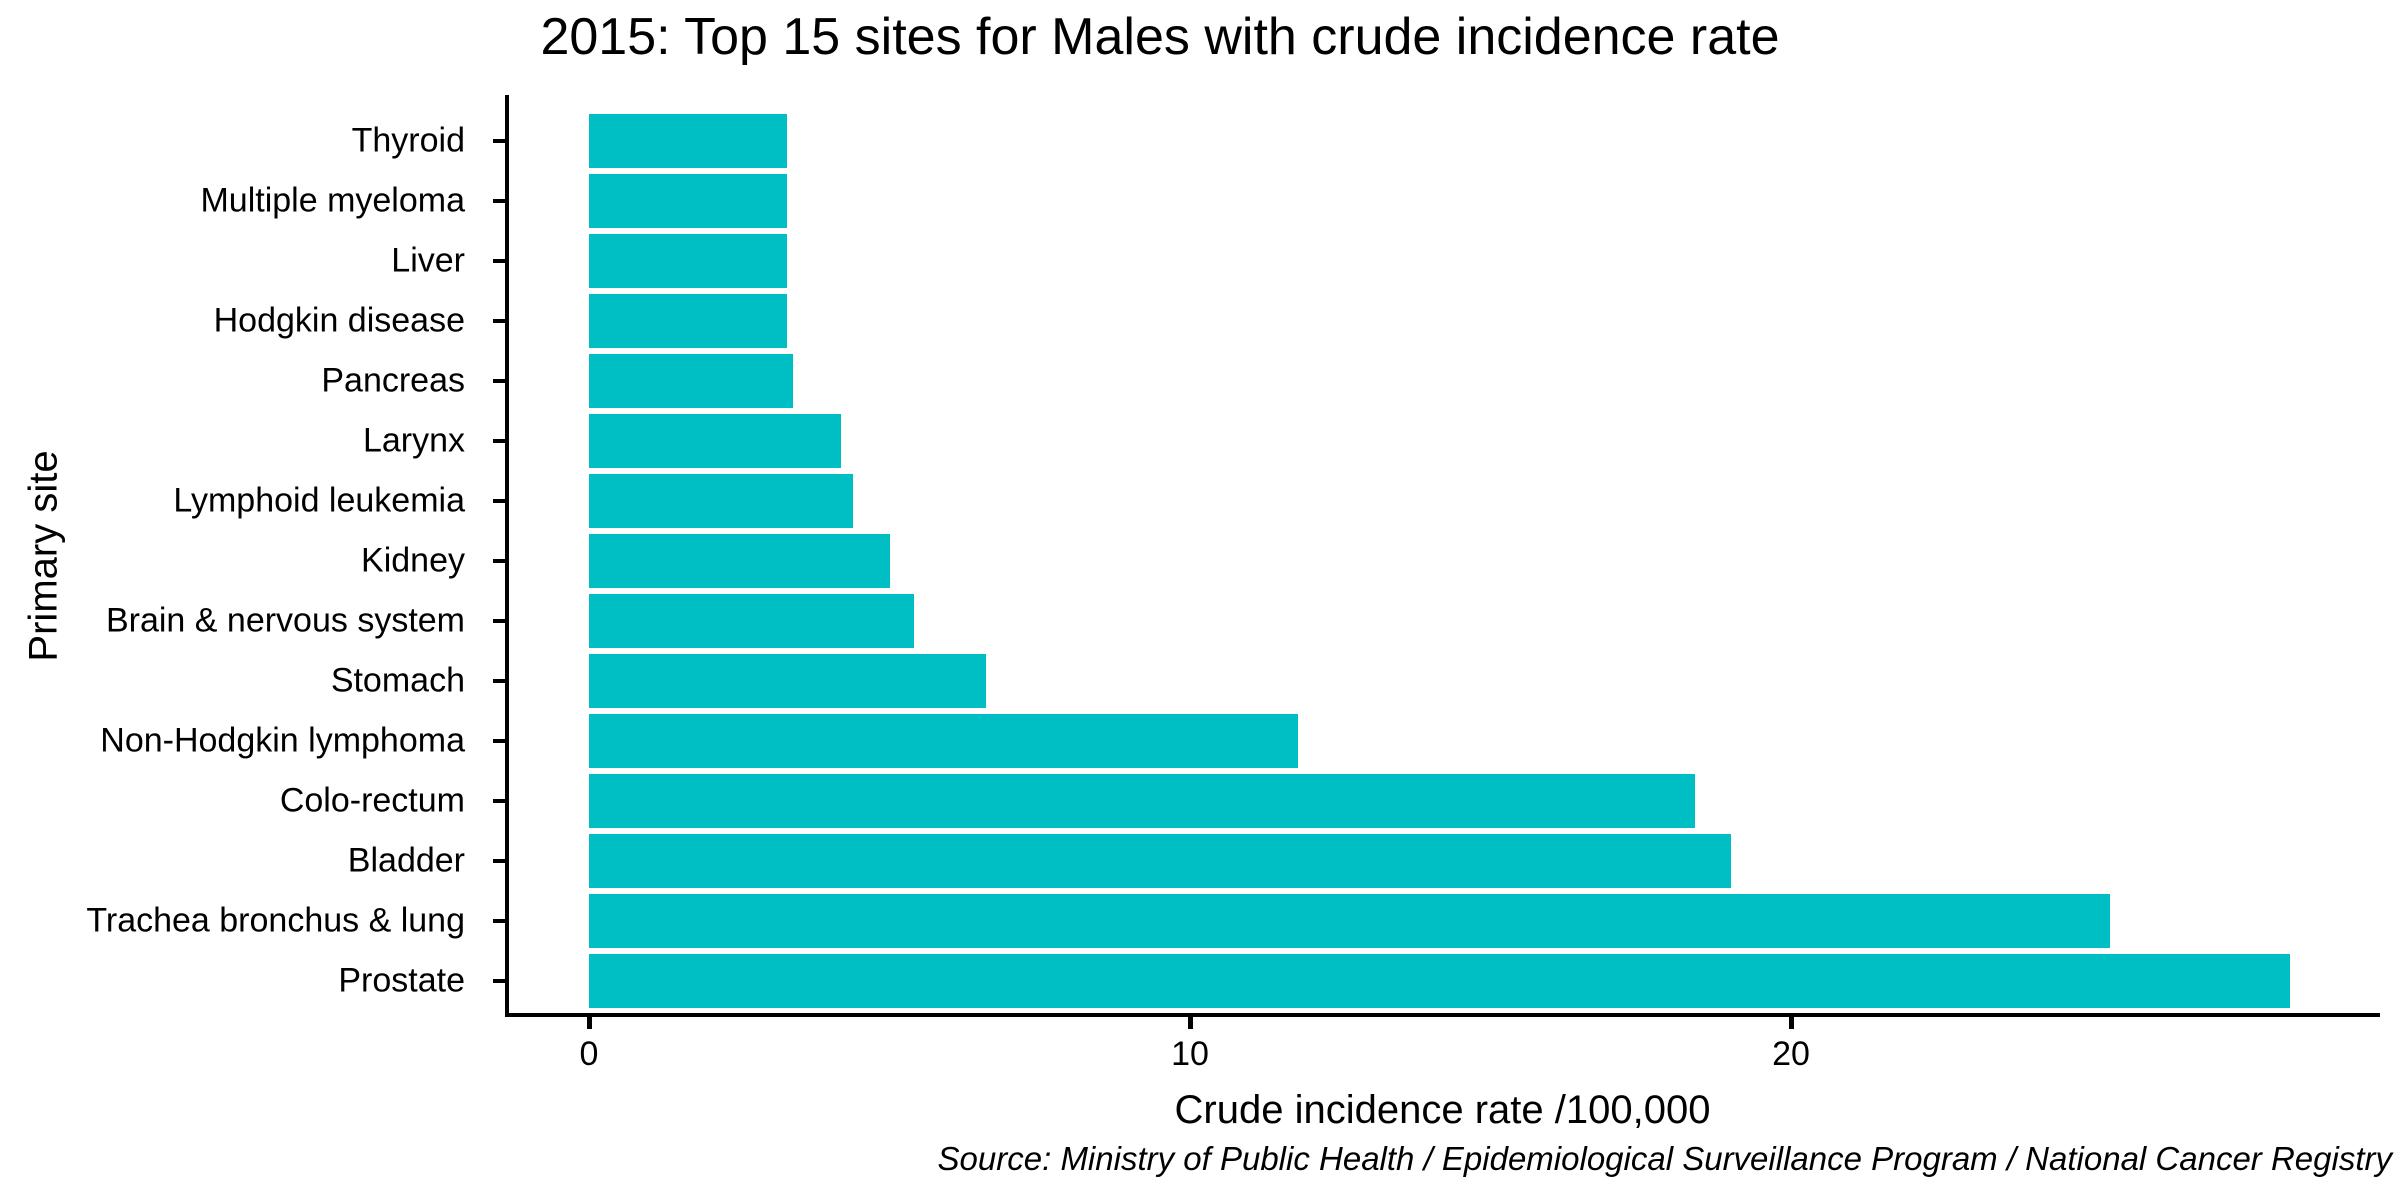 The image size is (2400, 1200). I want to click on bar-row: Non-Hodgkin lymphoma, so click(1240, 741).